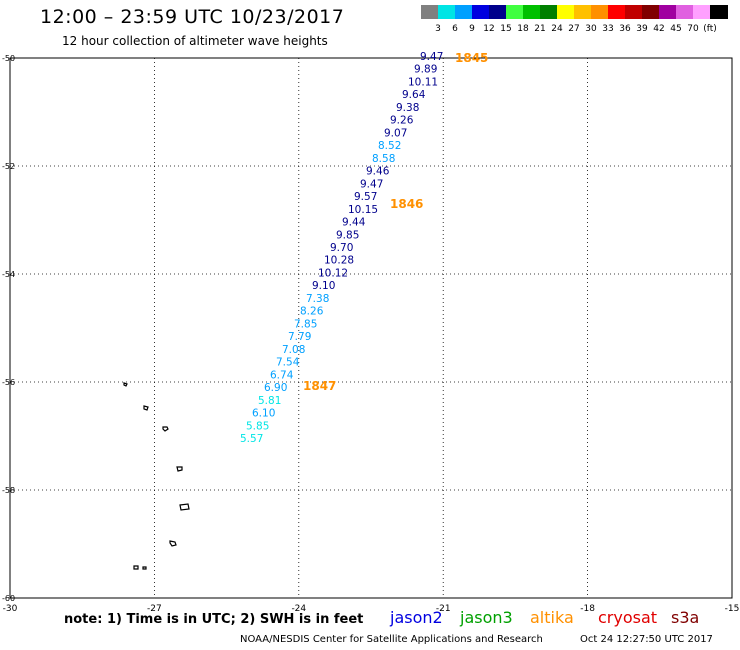 This screenshot has height=650, width=740. What do you see at coordinates (587, 609) in the screenshot?
I see `lon-tick-label: -18` at bounding box center [587, 609].